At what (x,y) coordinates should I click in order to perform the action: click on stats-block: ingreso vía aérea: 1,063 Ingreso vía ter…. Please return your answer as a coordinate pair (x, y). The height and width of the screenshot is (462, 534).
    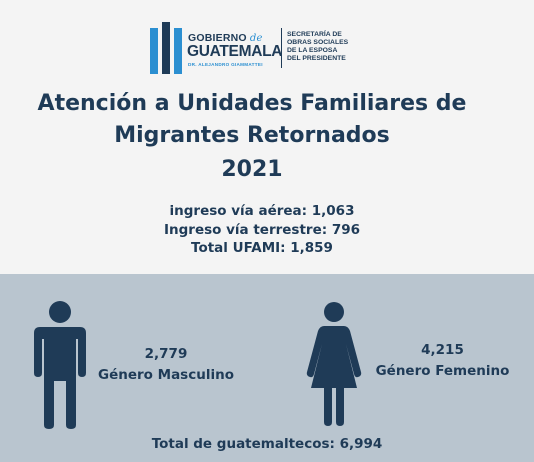
    Looking at the image, I should click on (262, 230).